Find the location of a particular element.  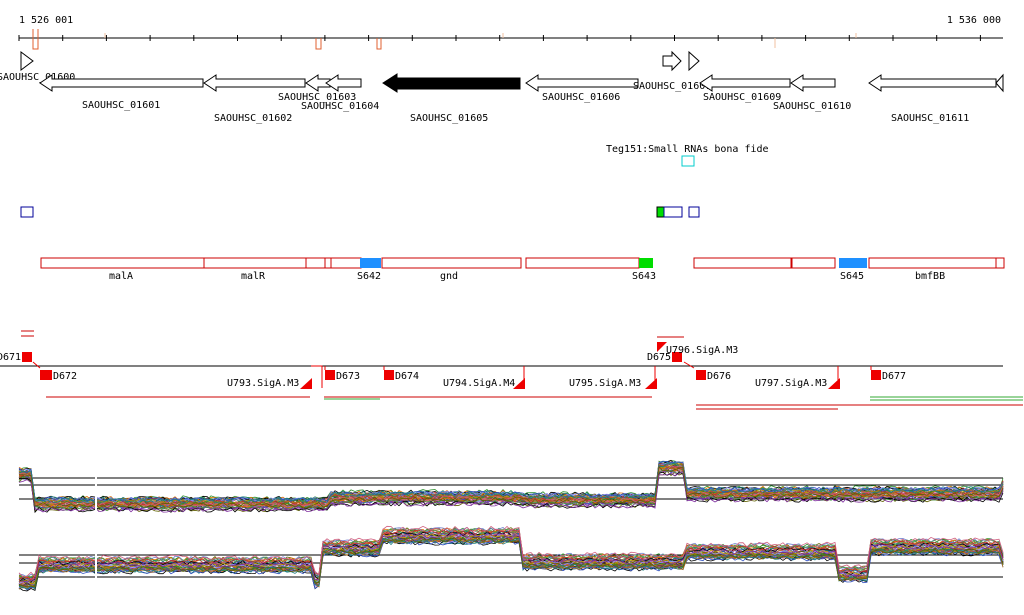

gene-saouhsc-01605: SAOUHSC_01605 is located at coordinates (451, 98).